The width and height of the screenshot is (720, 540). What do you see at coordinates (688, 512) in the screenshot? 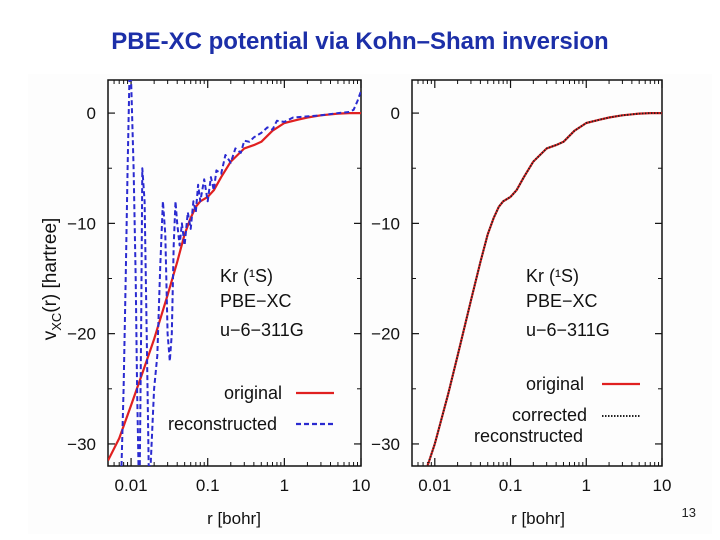
I see `slide-number: 13` at bounding box center [688, 512].